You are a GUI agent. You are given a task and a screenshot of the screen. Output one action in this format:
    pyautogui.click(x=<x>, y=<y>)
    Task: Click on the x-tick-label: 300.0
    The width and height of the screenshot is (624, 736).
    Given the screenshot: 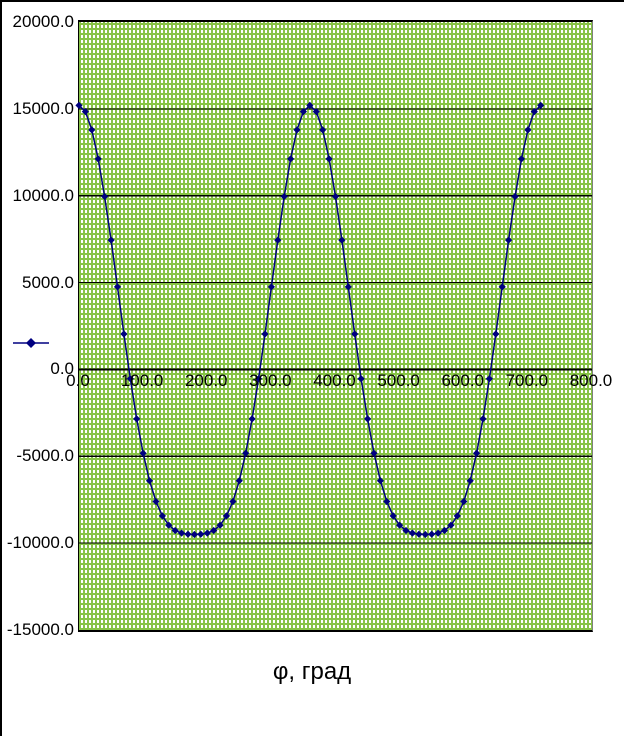 What is the action you would take?
    pyautogui.click(x=270, y=381)
    